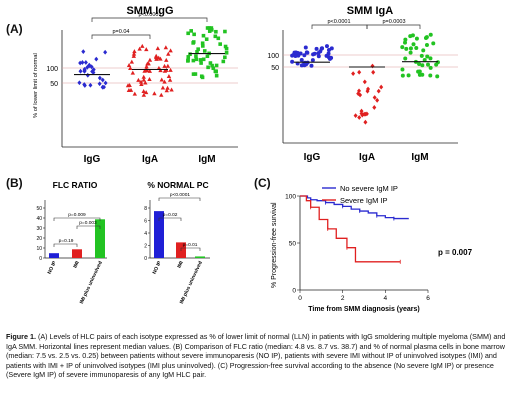  Describe the element at coordinates (145, 259) in the screenshot. I see `y-tick-label: 0` at that location.